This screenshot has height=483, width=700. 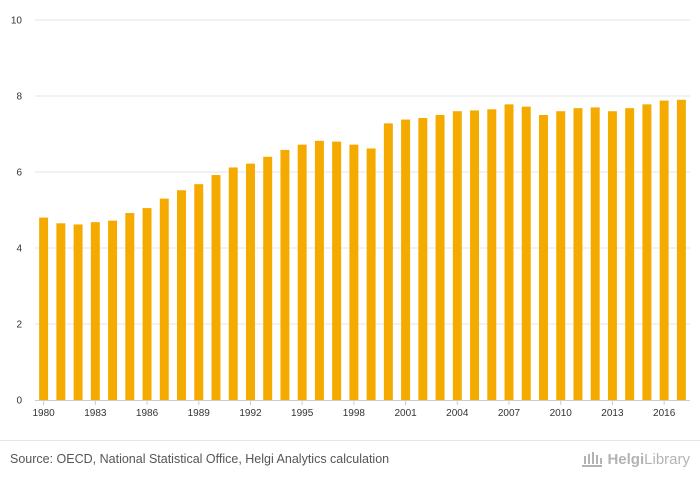 What do you see at coordinates (664, 250) in the screenshot?
I see `bar-2016` at bounding box center [664, 250].